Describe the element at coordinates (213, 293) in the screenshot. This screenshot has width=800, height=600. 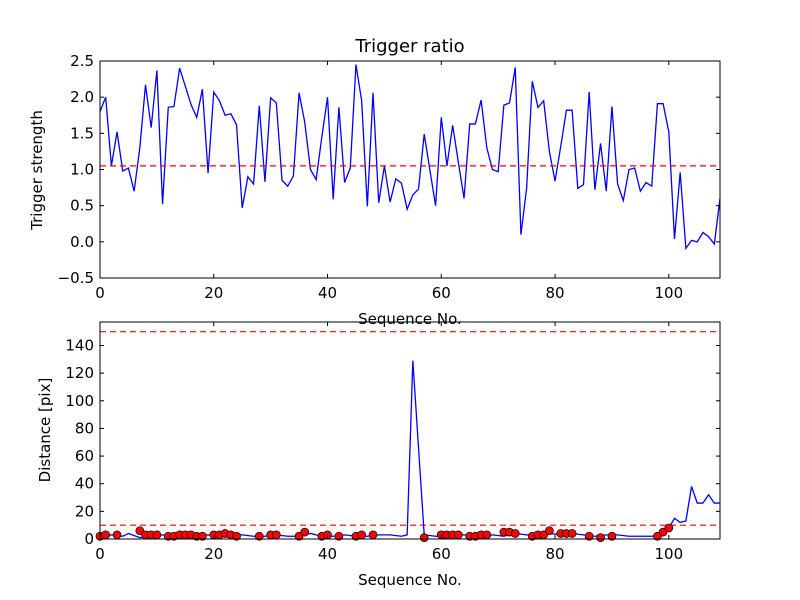
I see `top-x-tick-label: 20` at that location.